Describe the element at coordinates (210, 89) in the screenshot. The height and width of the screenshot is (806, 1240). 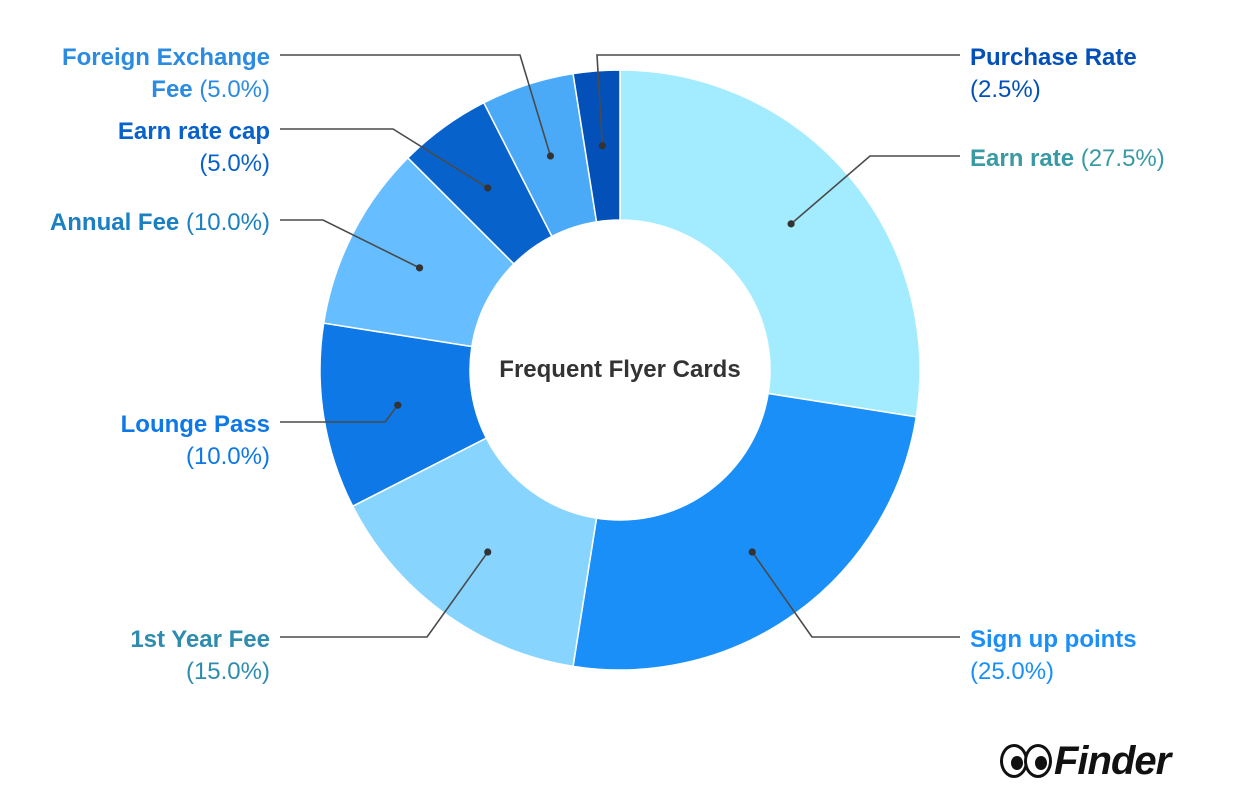
I see `label-foreign-exchange-fee: Fee (5.0%)` at that location.